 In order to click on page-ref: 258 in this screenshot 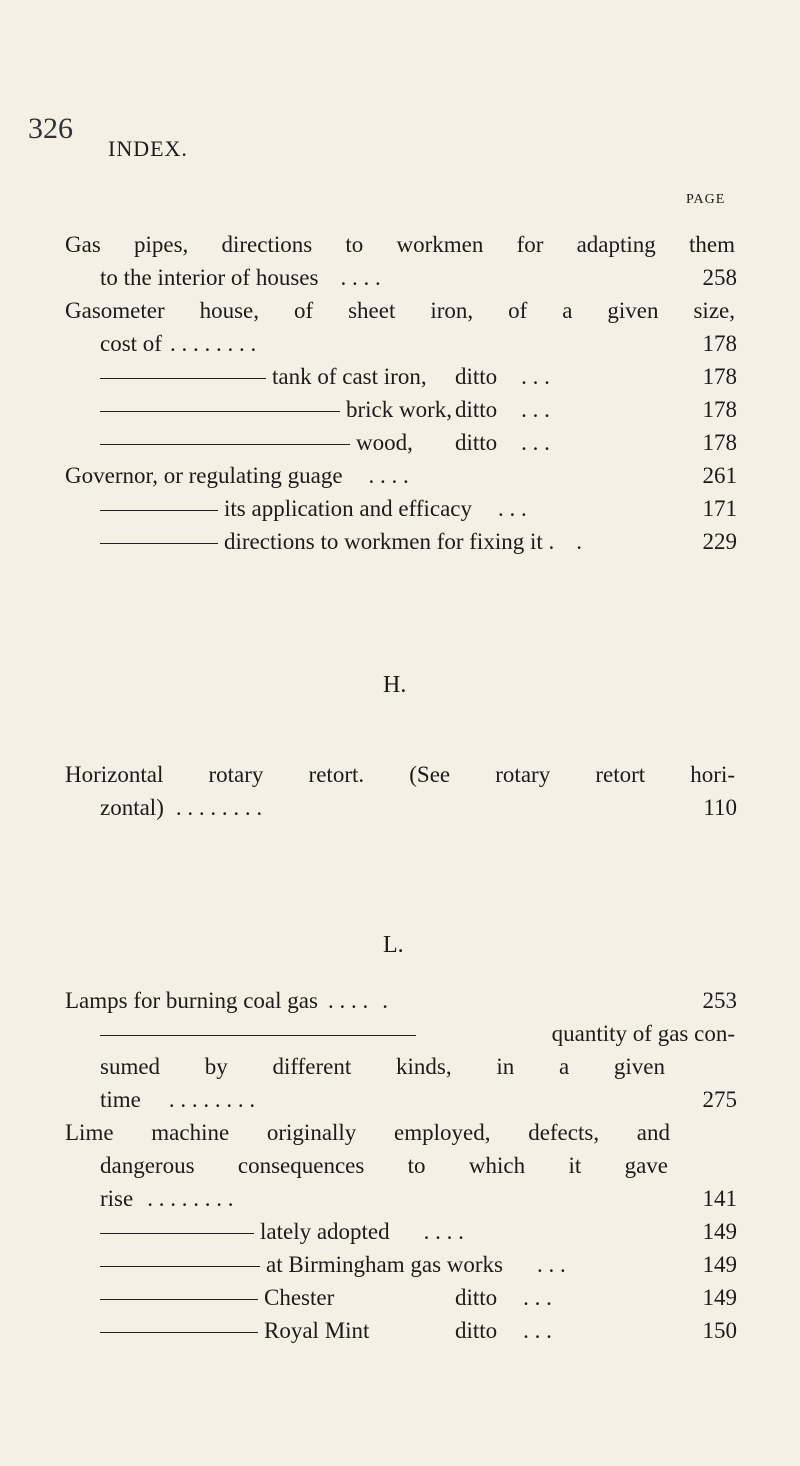, I will do `click(720, 277)`.